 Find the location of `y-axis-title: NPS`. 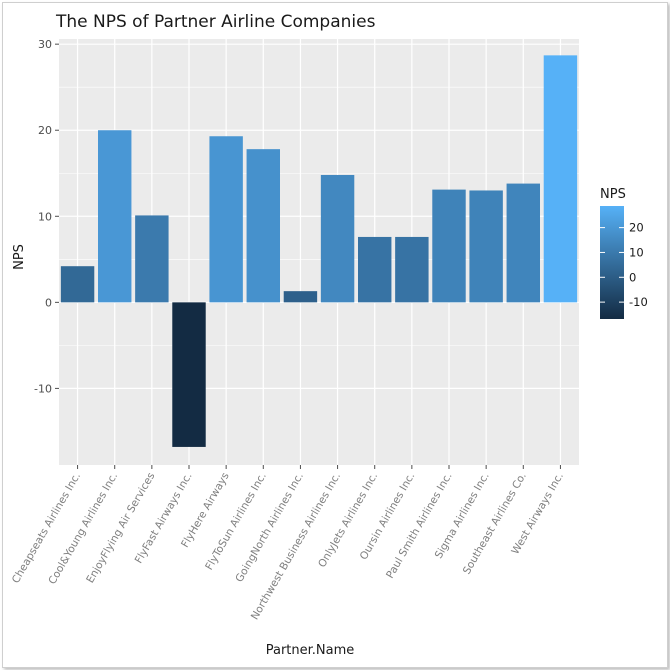

y-axis-title: NPS is located at coordinates (19, 257).